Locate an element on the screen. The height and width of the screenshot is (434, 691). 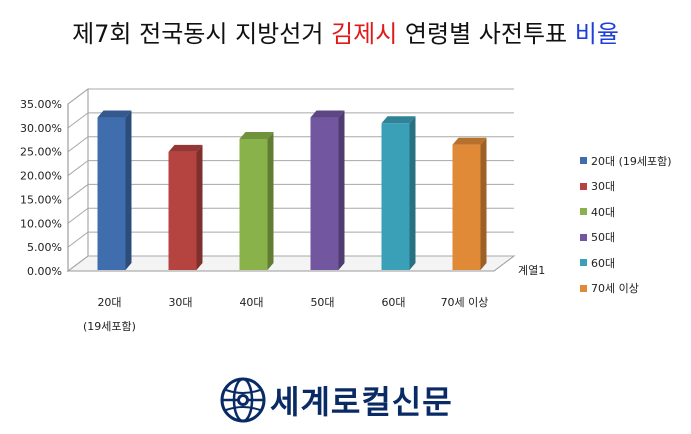
y-tick-label: 15.00% is located at coordinates (41, 199).